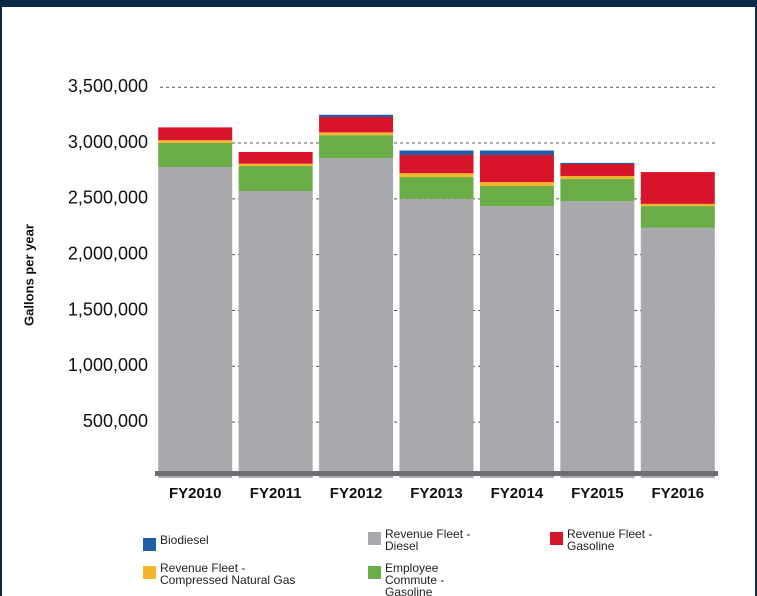 The image size is (757, 596). What do you see at coordinates (378, 3) in the screenshot?
I see `header-bar` at bounding box center [378, 3].